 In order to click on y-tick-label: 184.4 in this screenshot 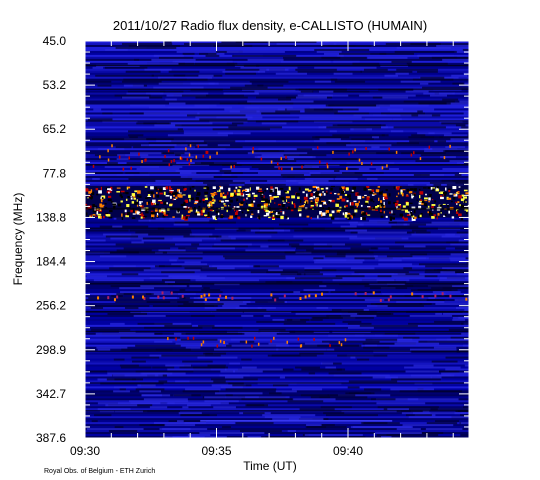, I will do `click(51, 262)`.